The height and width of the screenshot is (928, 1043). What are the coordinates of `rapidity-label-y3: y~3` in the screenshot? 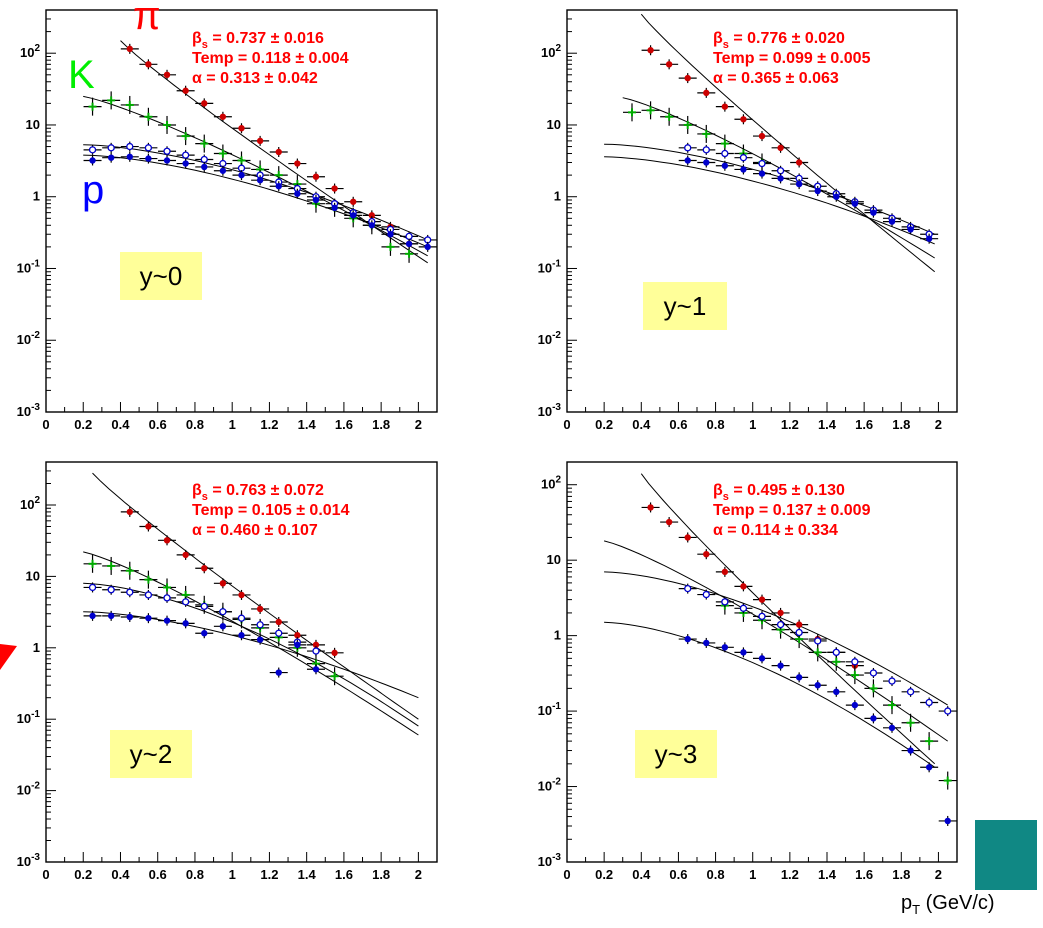 It's located at (676, 754).